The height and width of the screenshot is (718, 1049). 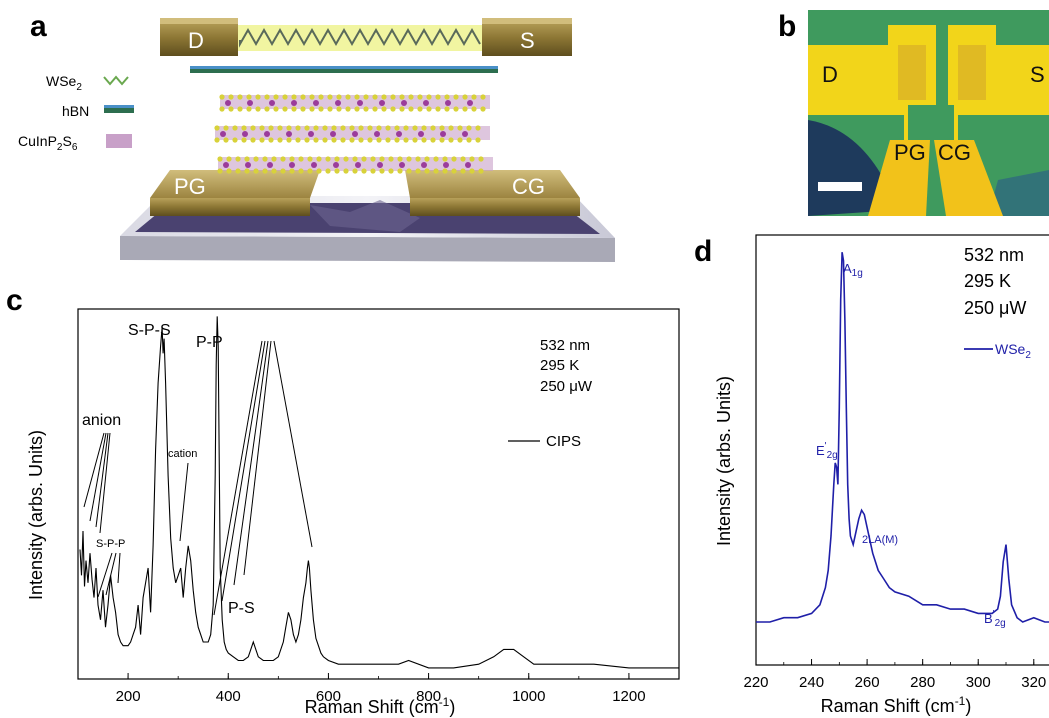 What do you see at coordinates (995, 308) in the screenshot?
I see `chart-d-info-power: 250 μW` at bounding box center [995, 308].